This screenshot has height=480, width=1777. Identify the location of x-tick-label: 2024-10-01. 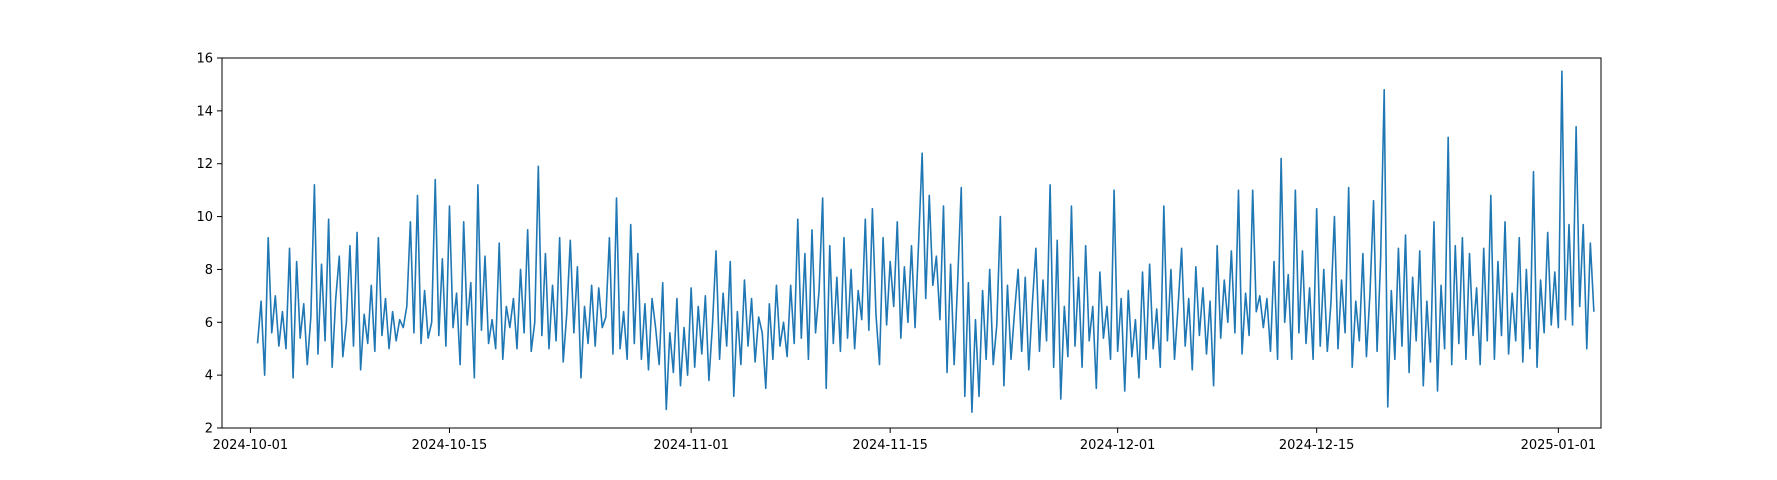
(251, 445).